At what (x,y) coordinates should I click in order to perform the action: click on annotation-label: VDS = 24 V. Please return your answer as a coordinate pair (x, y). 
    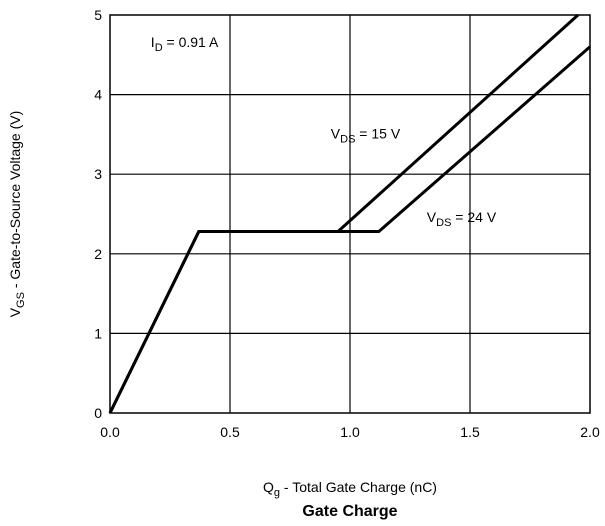
    Looking at the image, I should click on (462, 219).